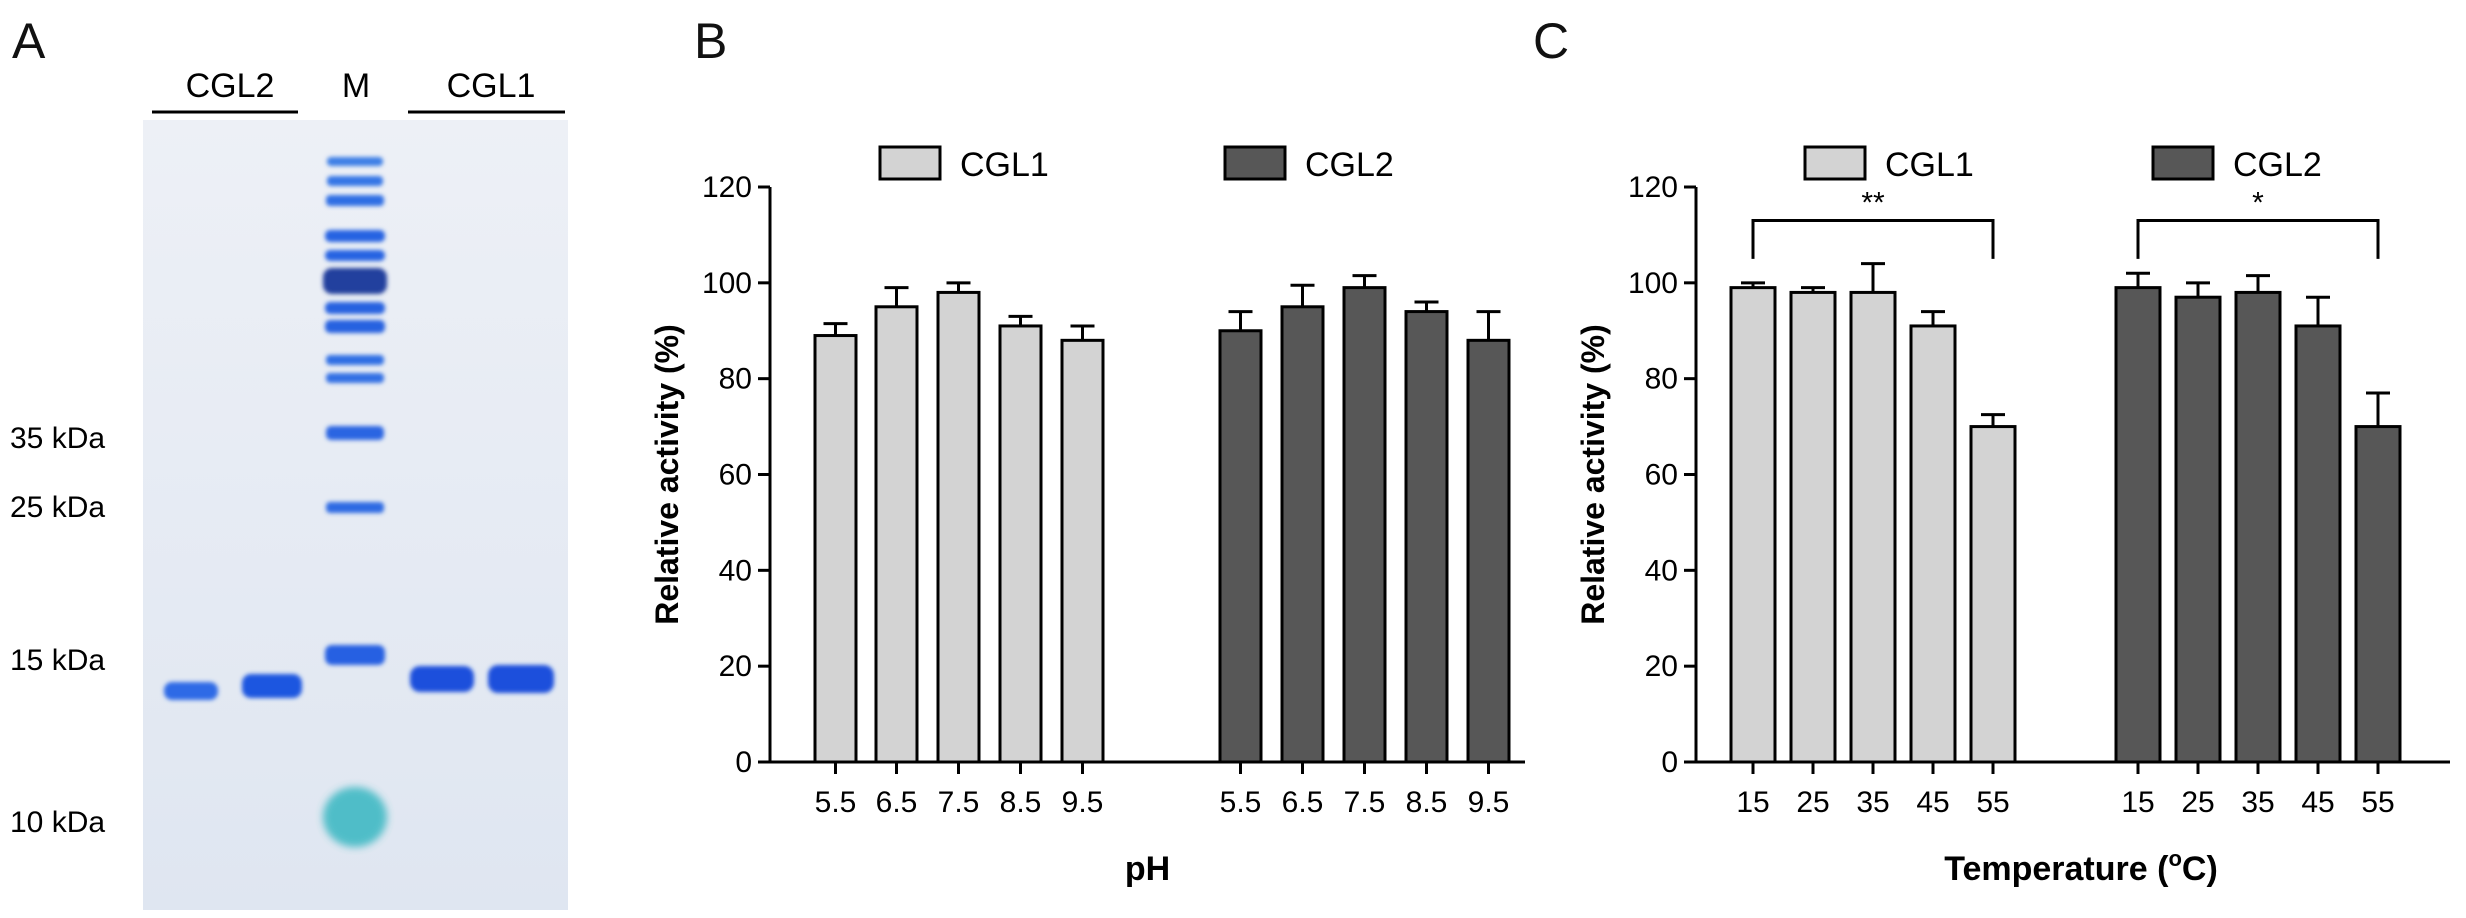 This screenshot has height=918, width=2466. Describe the element at coordinates (355, 411) in the screenshot. I see `marker-ladder` at that location.